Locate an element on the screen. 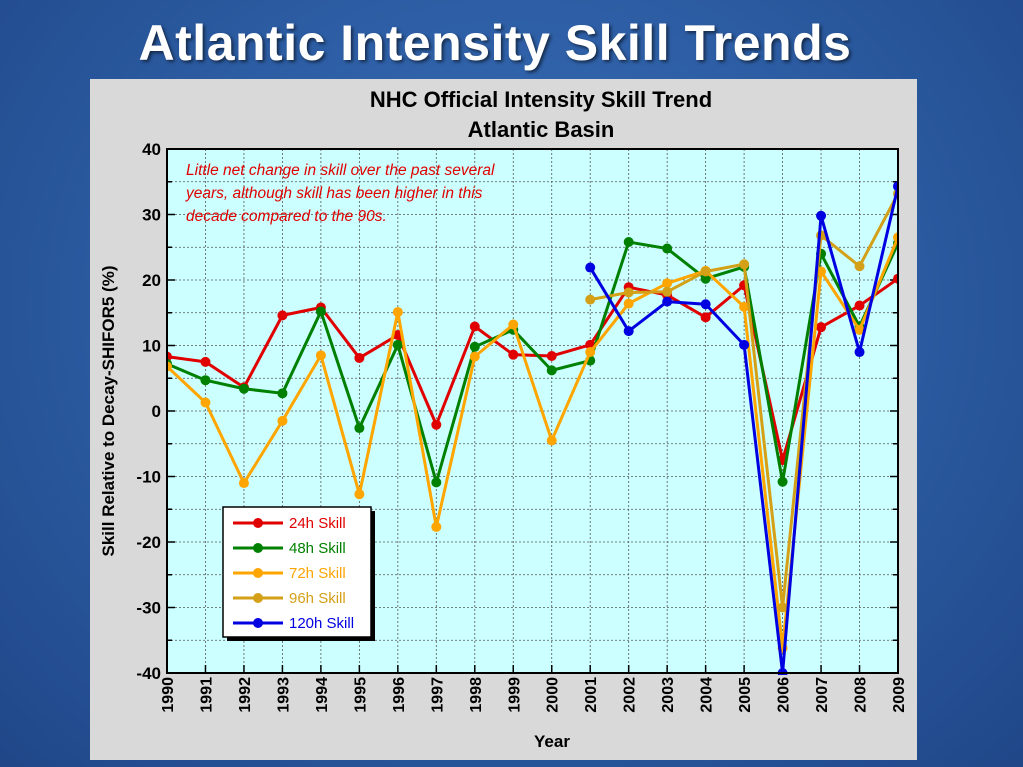 The image size is (1023, 767). legend-item-96h-skill: 96h Skill is located at coordinates (289, 598).